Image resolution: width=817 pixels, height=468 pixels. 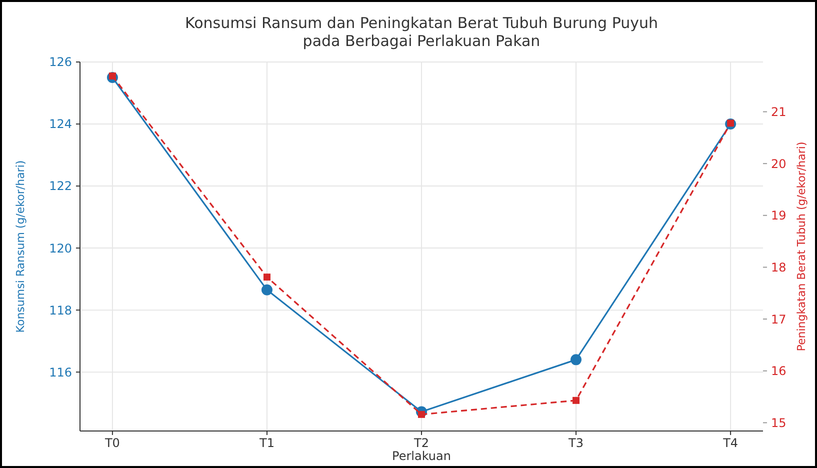 What do you see at coordinates (801, 247) in the screenshot?
I see `y2-axis-title: Peningkatan Berat Tubuh (g/ekor/hari)` at bounding box center [801, 247].